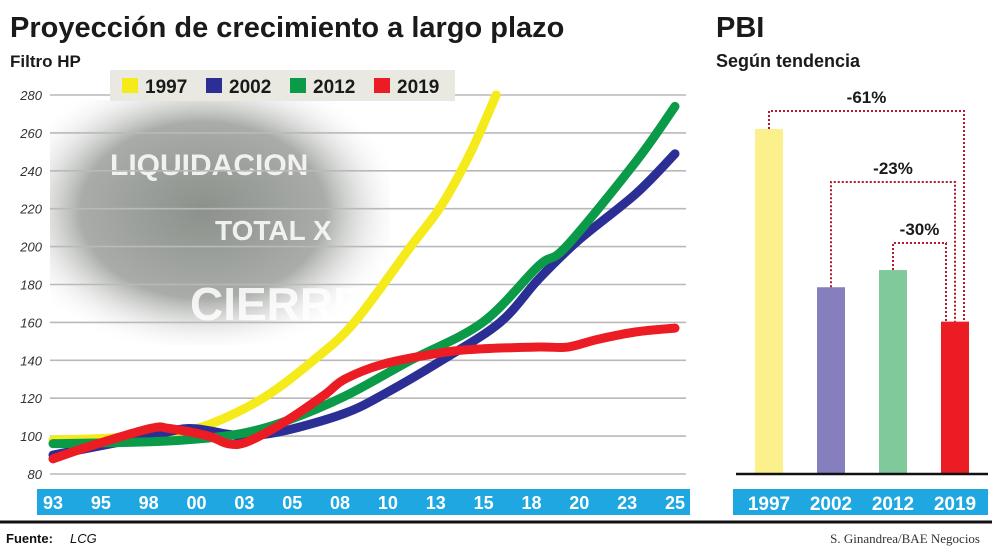 The image size is (992, 558). I want to click on legend-box, so click(282, 85).